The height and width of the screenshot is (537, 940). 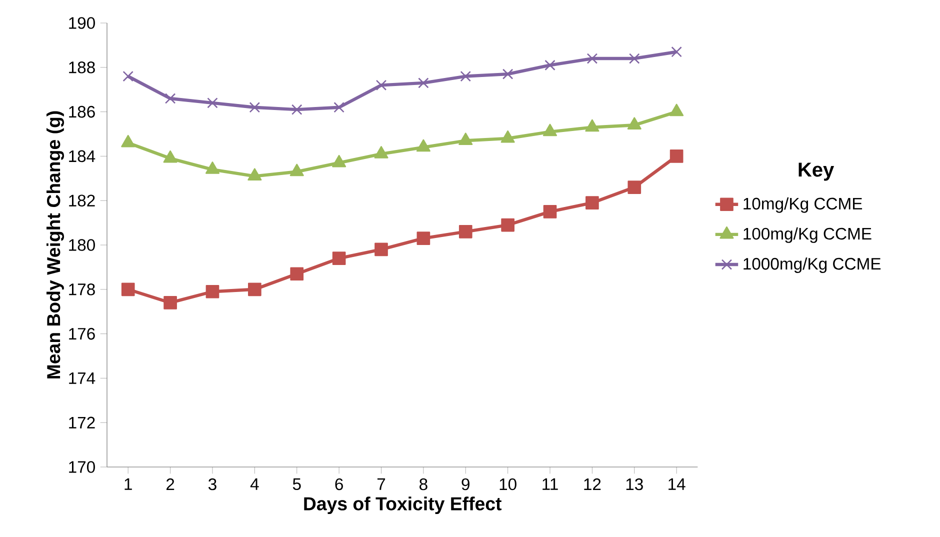 What do you see at coordinates (508, 484) in the screenshot?
I see `x-tick-label: 10` at bounding box center [508, 484].